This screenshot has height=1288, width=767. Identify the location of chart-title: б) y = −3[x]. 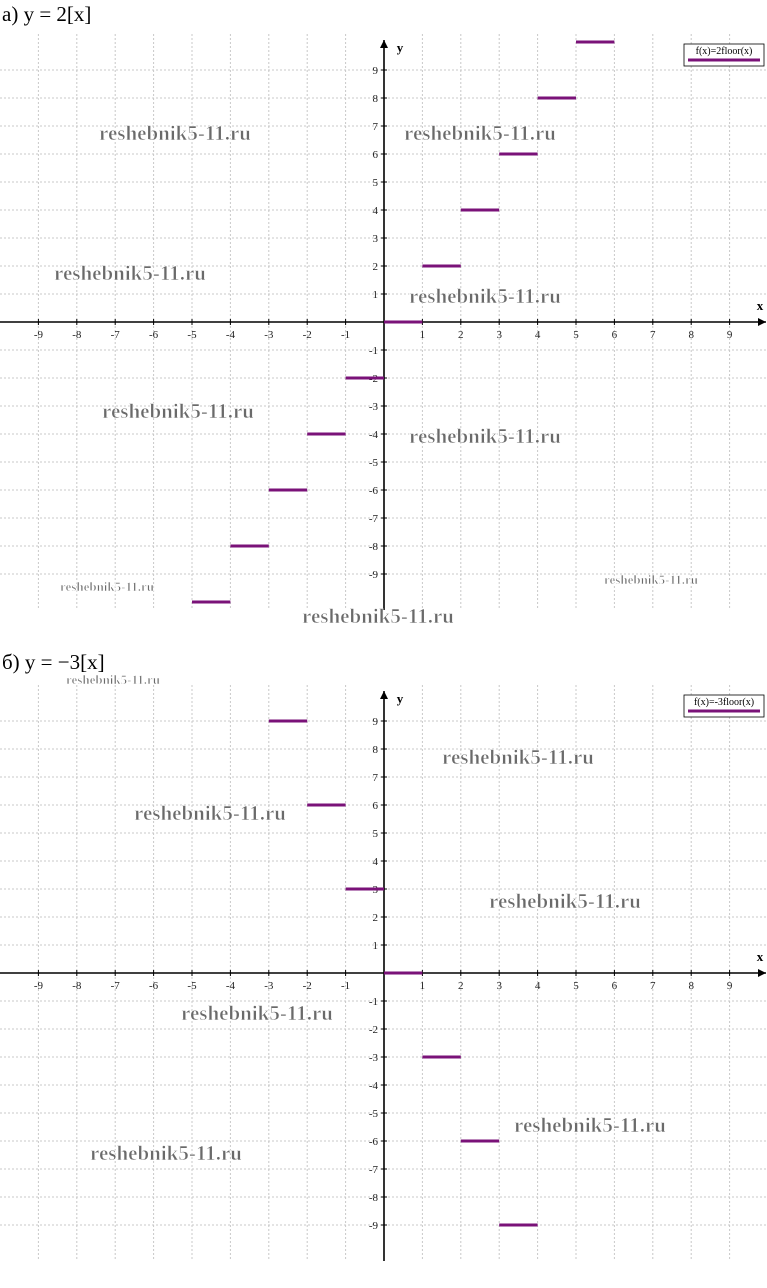
(53, 662).